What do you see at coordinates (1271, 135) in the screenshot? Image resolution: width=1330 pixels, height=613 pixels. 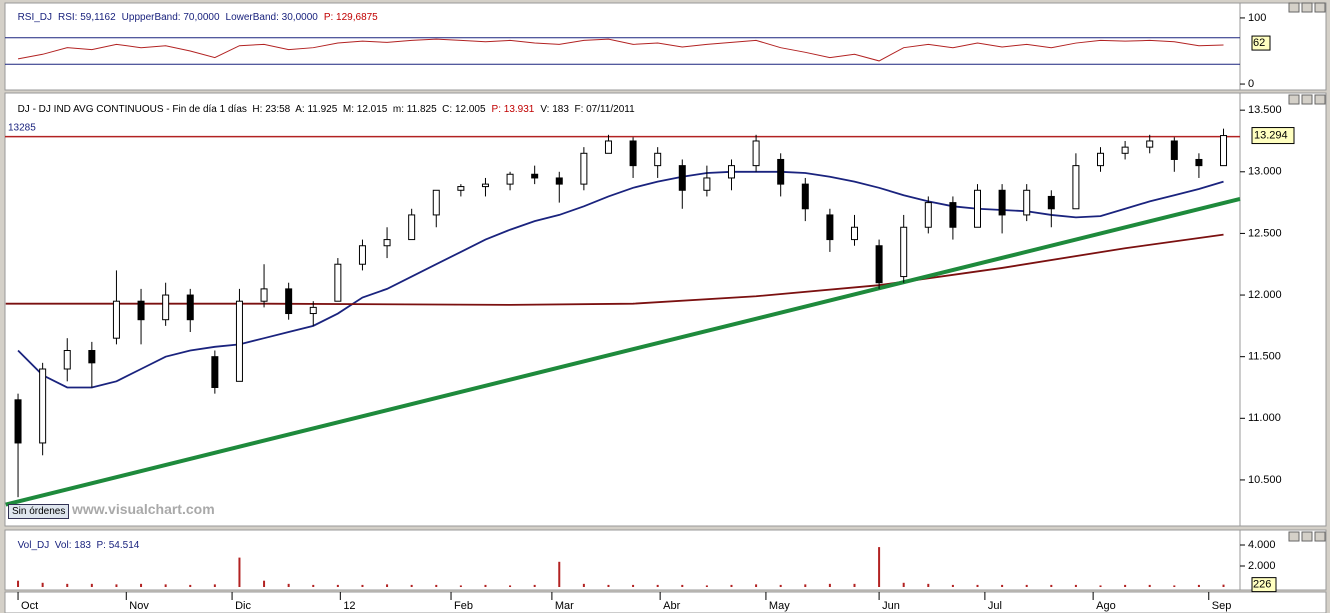 I see `last-price-label: 13.294` at bounding box center [1271, 135].